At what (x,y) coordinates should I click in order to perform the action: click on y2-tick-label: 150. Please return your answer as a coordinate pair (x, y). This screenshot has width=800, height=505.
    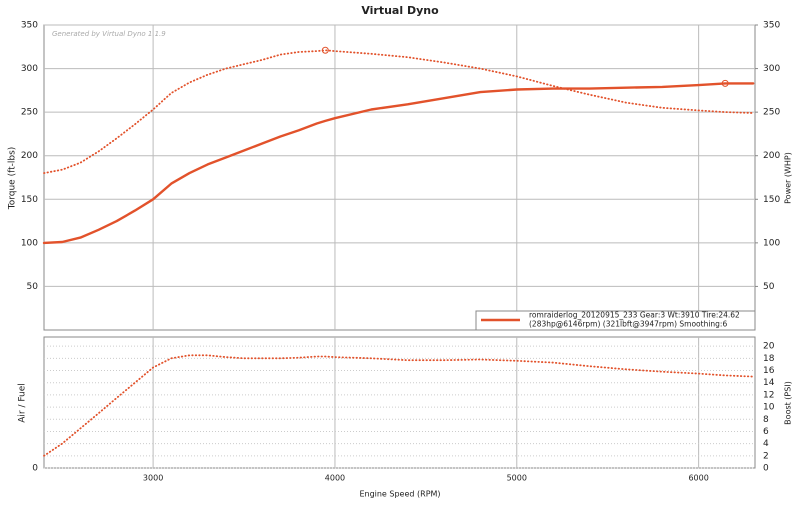
    Looking at the image, I should click on (771, 200).